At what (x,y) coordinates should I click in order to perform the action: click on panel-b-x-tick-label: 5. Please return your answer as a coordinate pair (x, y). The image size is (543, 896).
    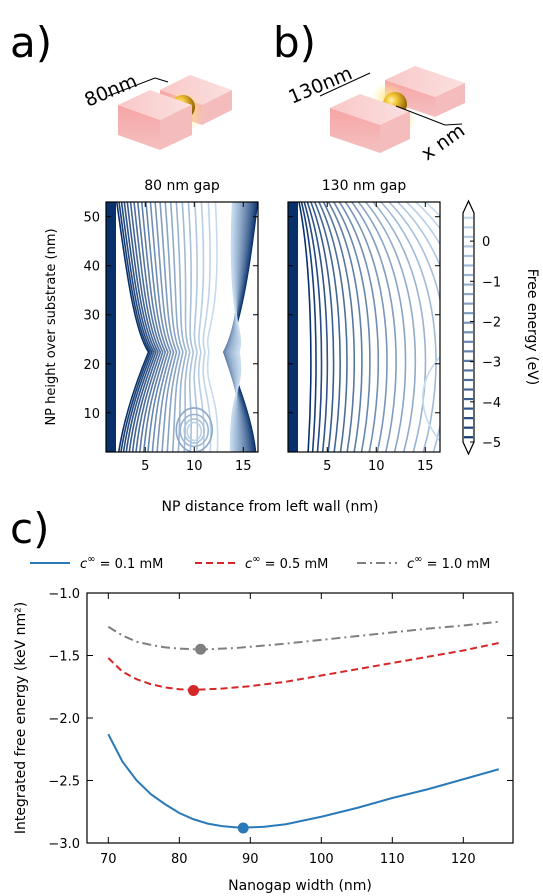
    Looking at the image, I should click on (327, 466).